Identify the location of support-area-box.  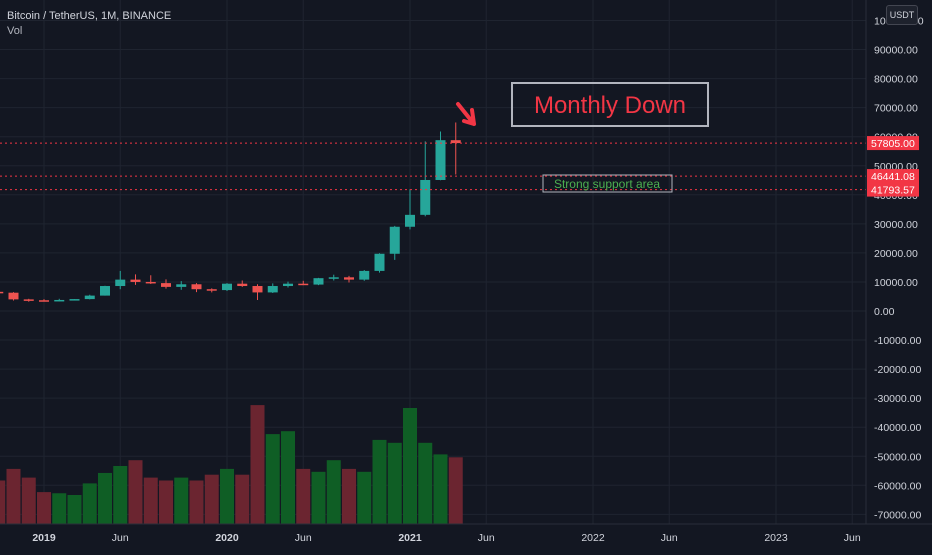
(607, 183).